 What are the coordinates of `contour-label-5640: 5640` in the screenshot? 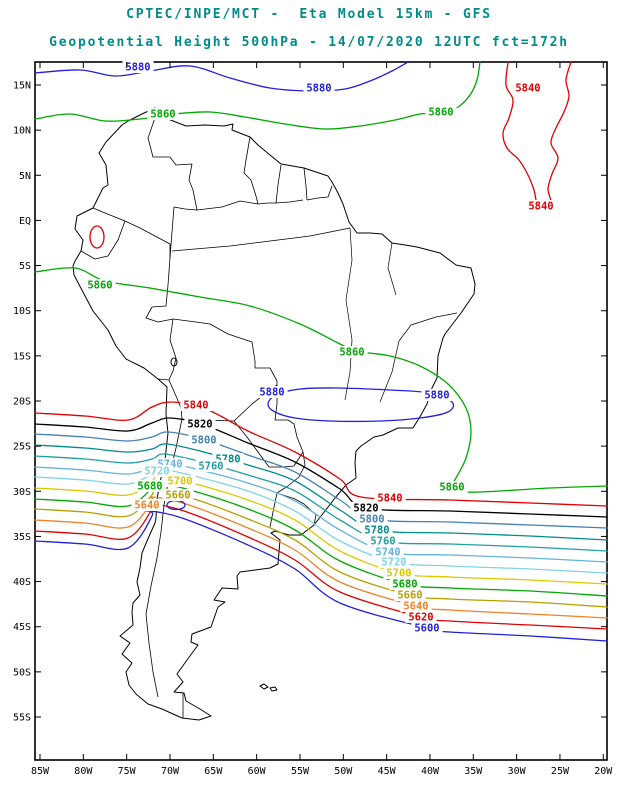 It's located at (146, 506).